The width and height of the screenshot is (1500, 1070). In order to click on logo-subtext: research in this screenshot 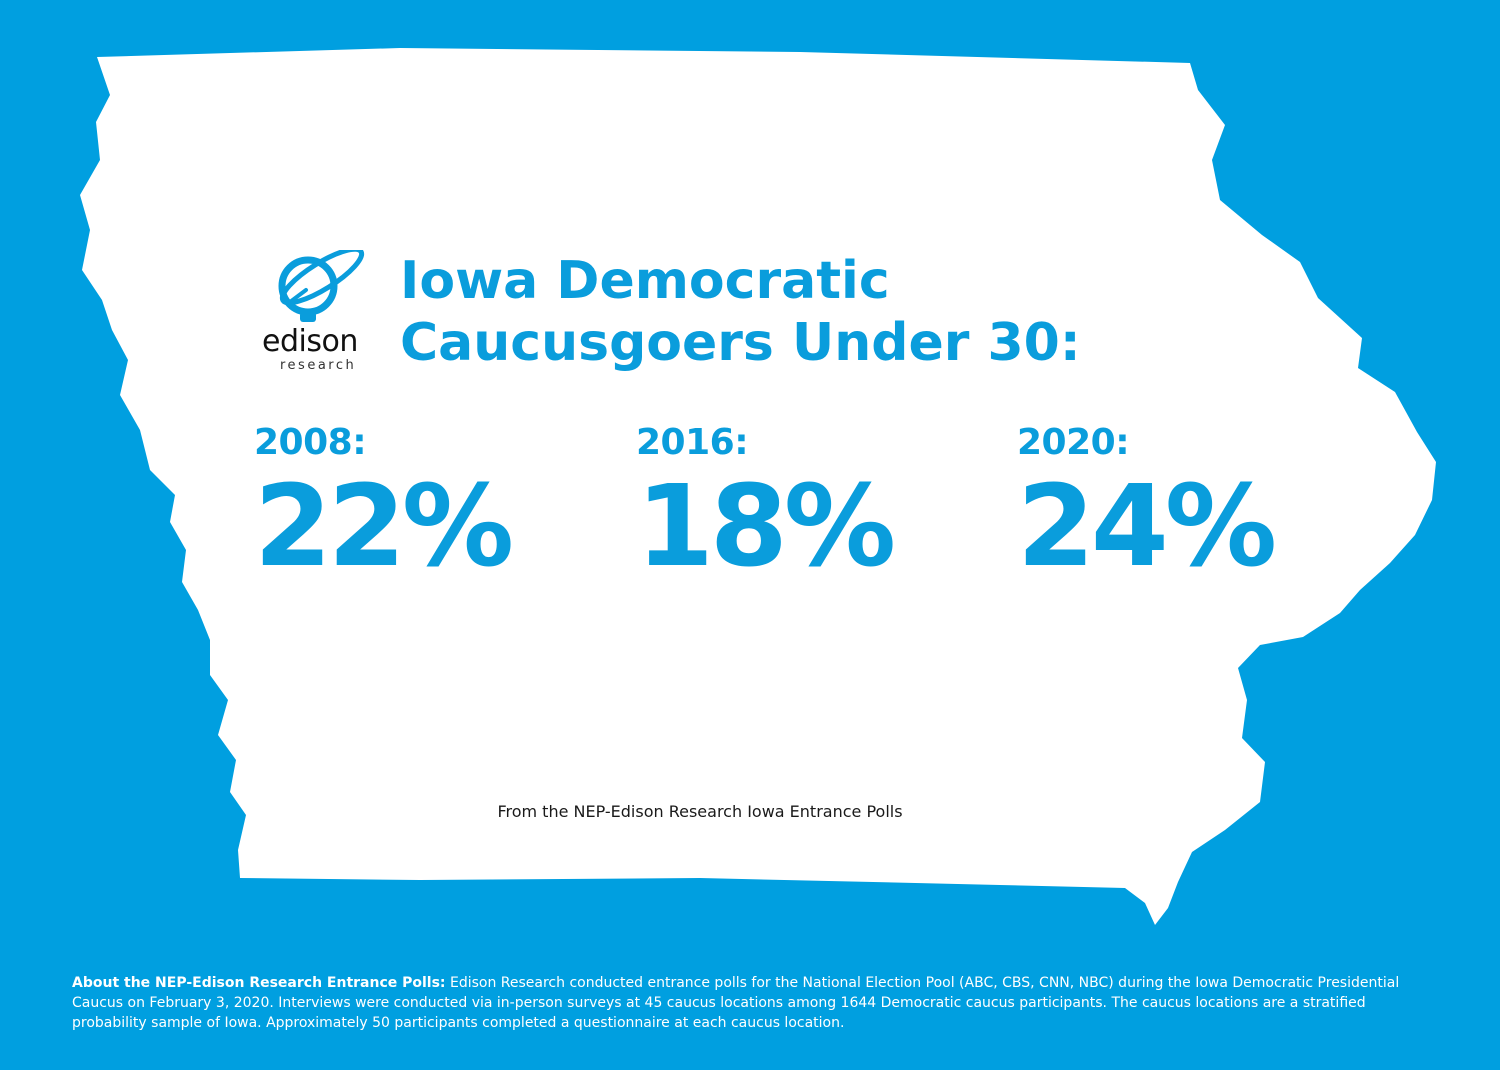, I will do `click(318, 365)`.